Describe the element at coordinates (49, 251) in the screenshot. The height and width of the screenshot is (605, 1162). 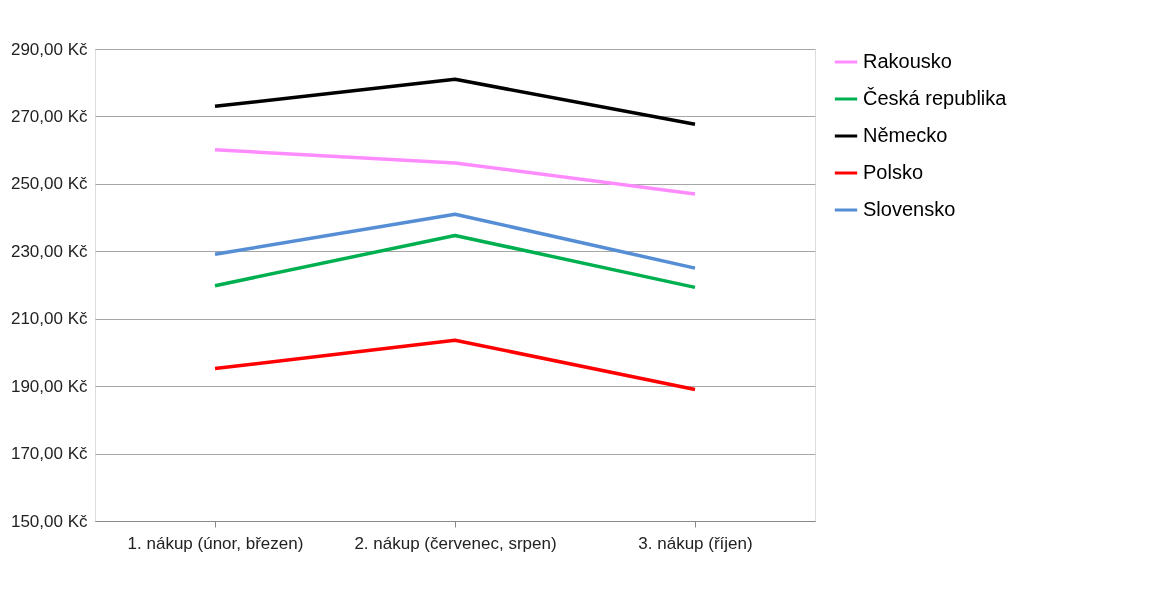
I see `y-tick-label: 230,00 Kč` at that location.